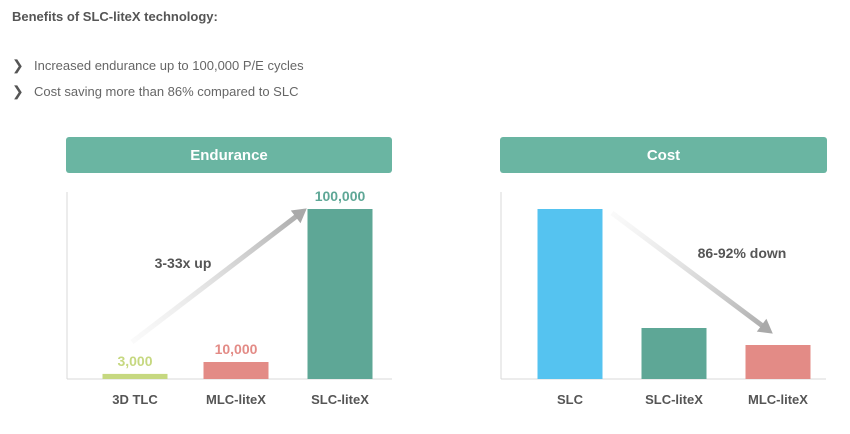 The width and height of the screenshot is (850, 434). What do you see at coordinates (236, 370) in the screenshot?
I see `endurance-bar-mlc-litex` at bounding box center [236, 370].